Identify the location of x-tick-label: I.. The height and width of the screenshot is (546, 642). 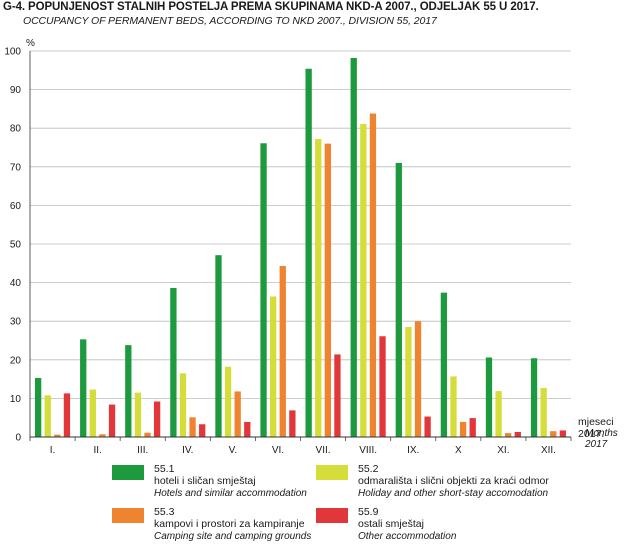
(53, 450).